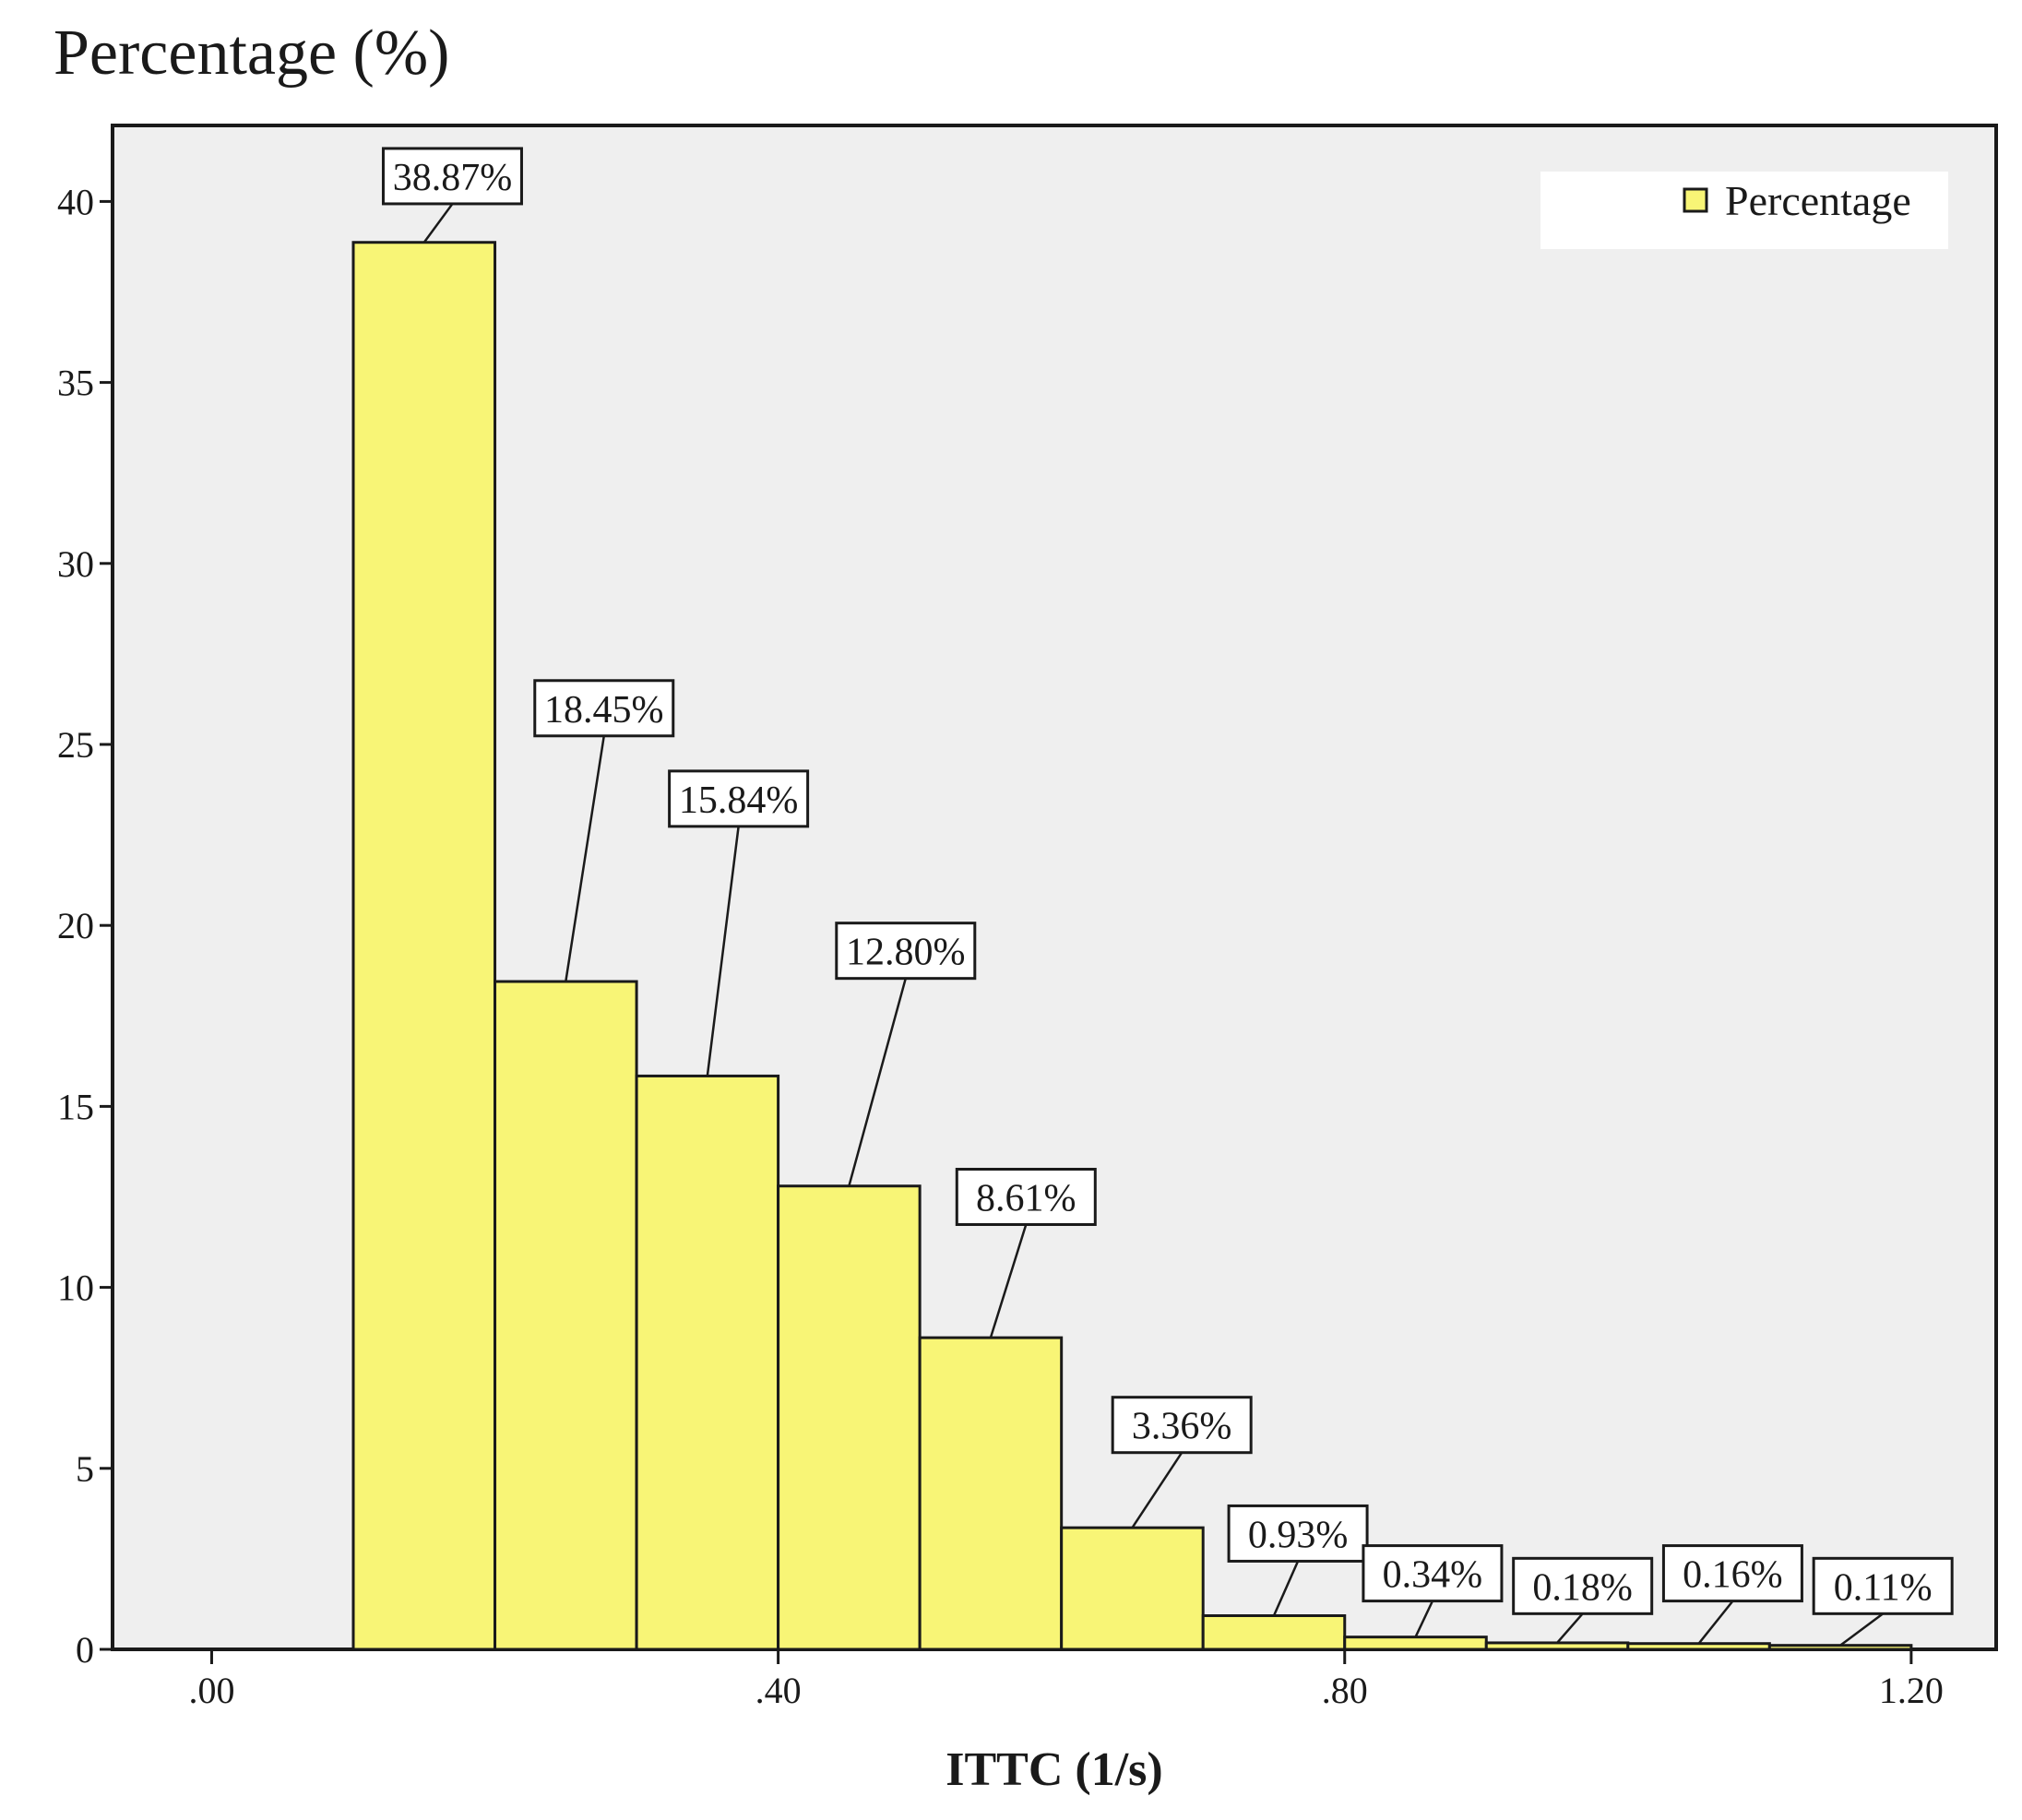 Image resolution: width=2022 pixels, height=1820 pixels. What do you see at coordinates (75, 383) in the screenshot?
I see `y-tick-label: 35` at bounding box center [75, 383].